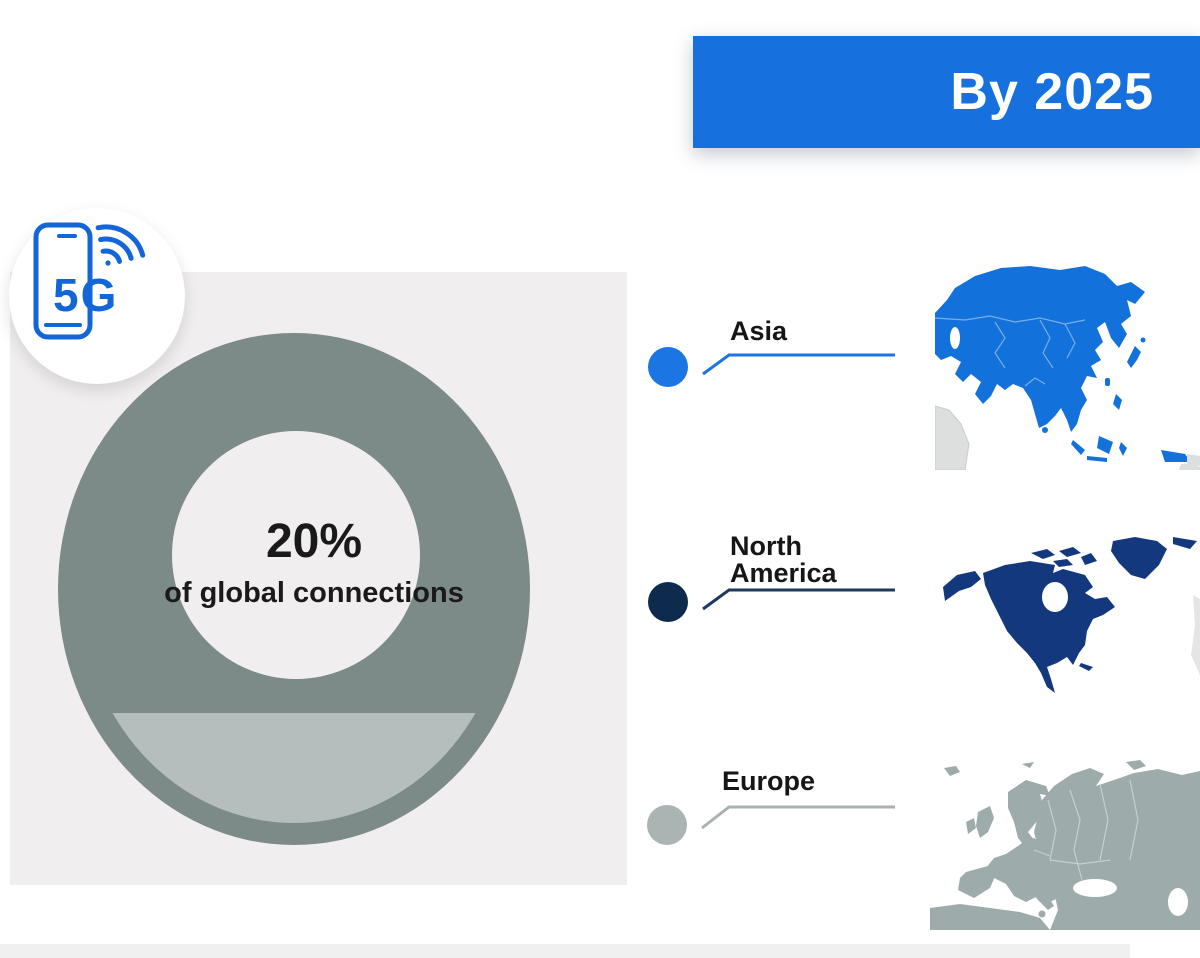 This screenshot has height=958, width=1200. I want to click on 5g-phone-wifi-icon: 5G, so click(89, 281).